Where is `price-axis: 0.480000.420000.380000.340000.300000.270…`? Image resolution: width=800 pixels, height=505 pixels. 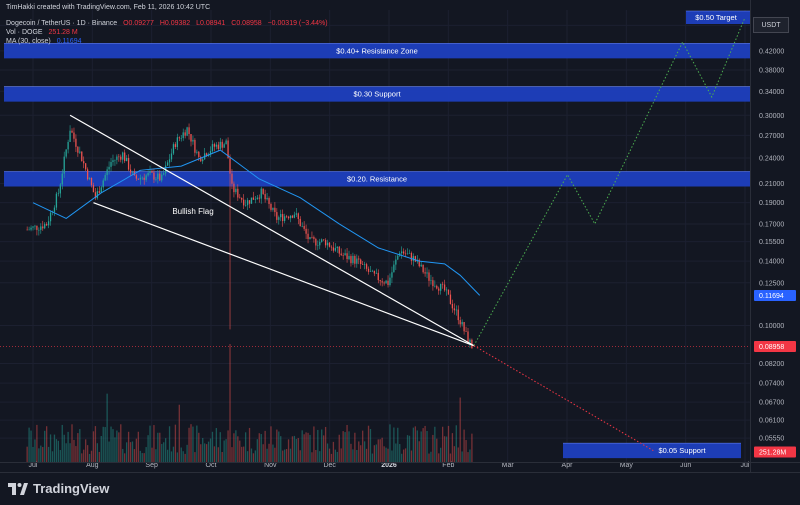
price-axis: 0.480000.420000.380000.340000.300000.270… is located at coordinates (771, 233).